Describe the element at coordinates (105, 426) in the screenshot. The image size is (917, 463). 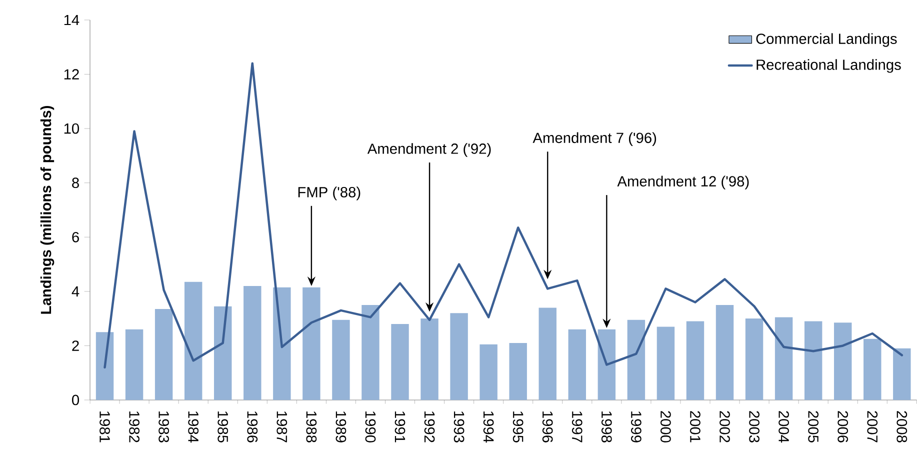
I see `x-tick-label: 1981` at that location.